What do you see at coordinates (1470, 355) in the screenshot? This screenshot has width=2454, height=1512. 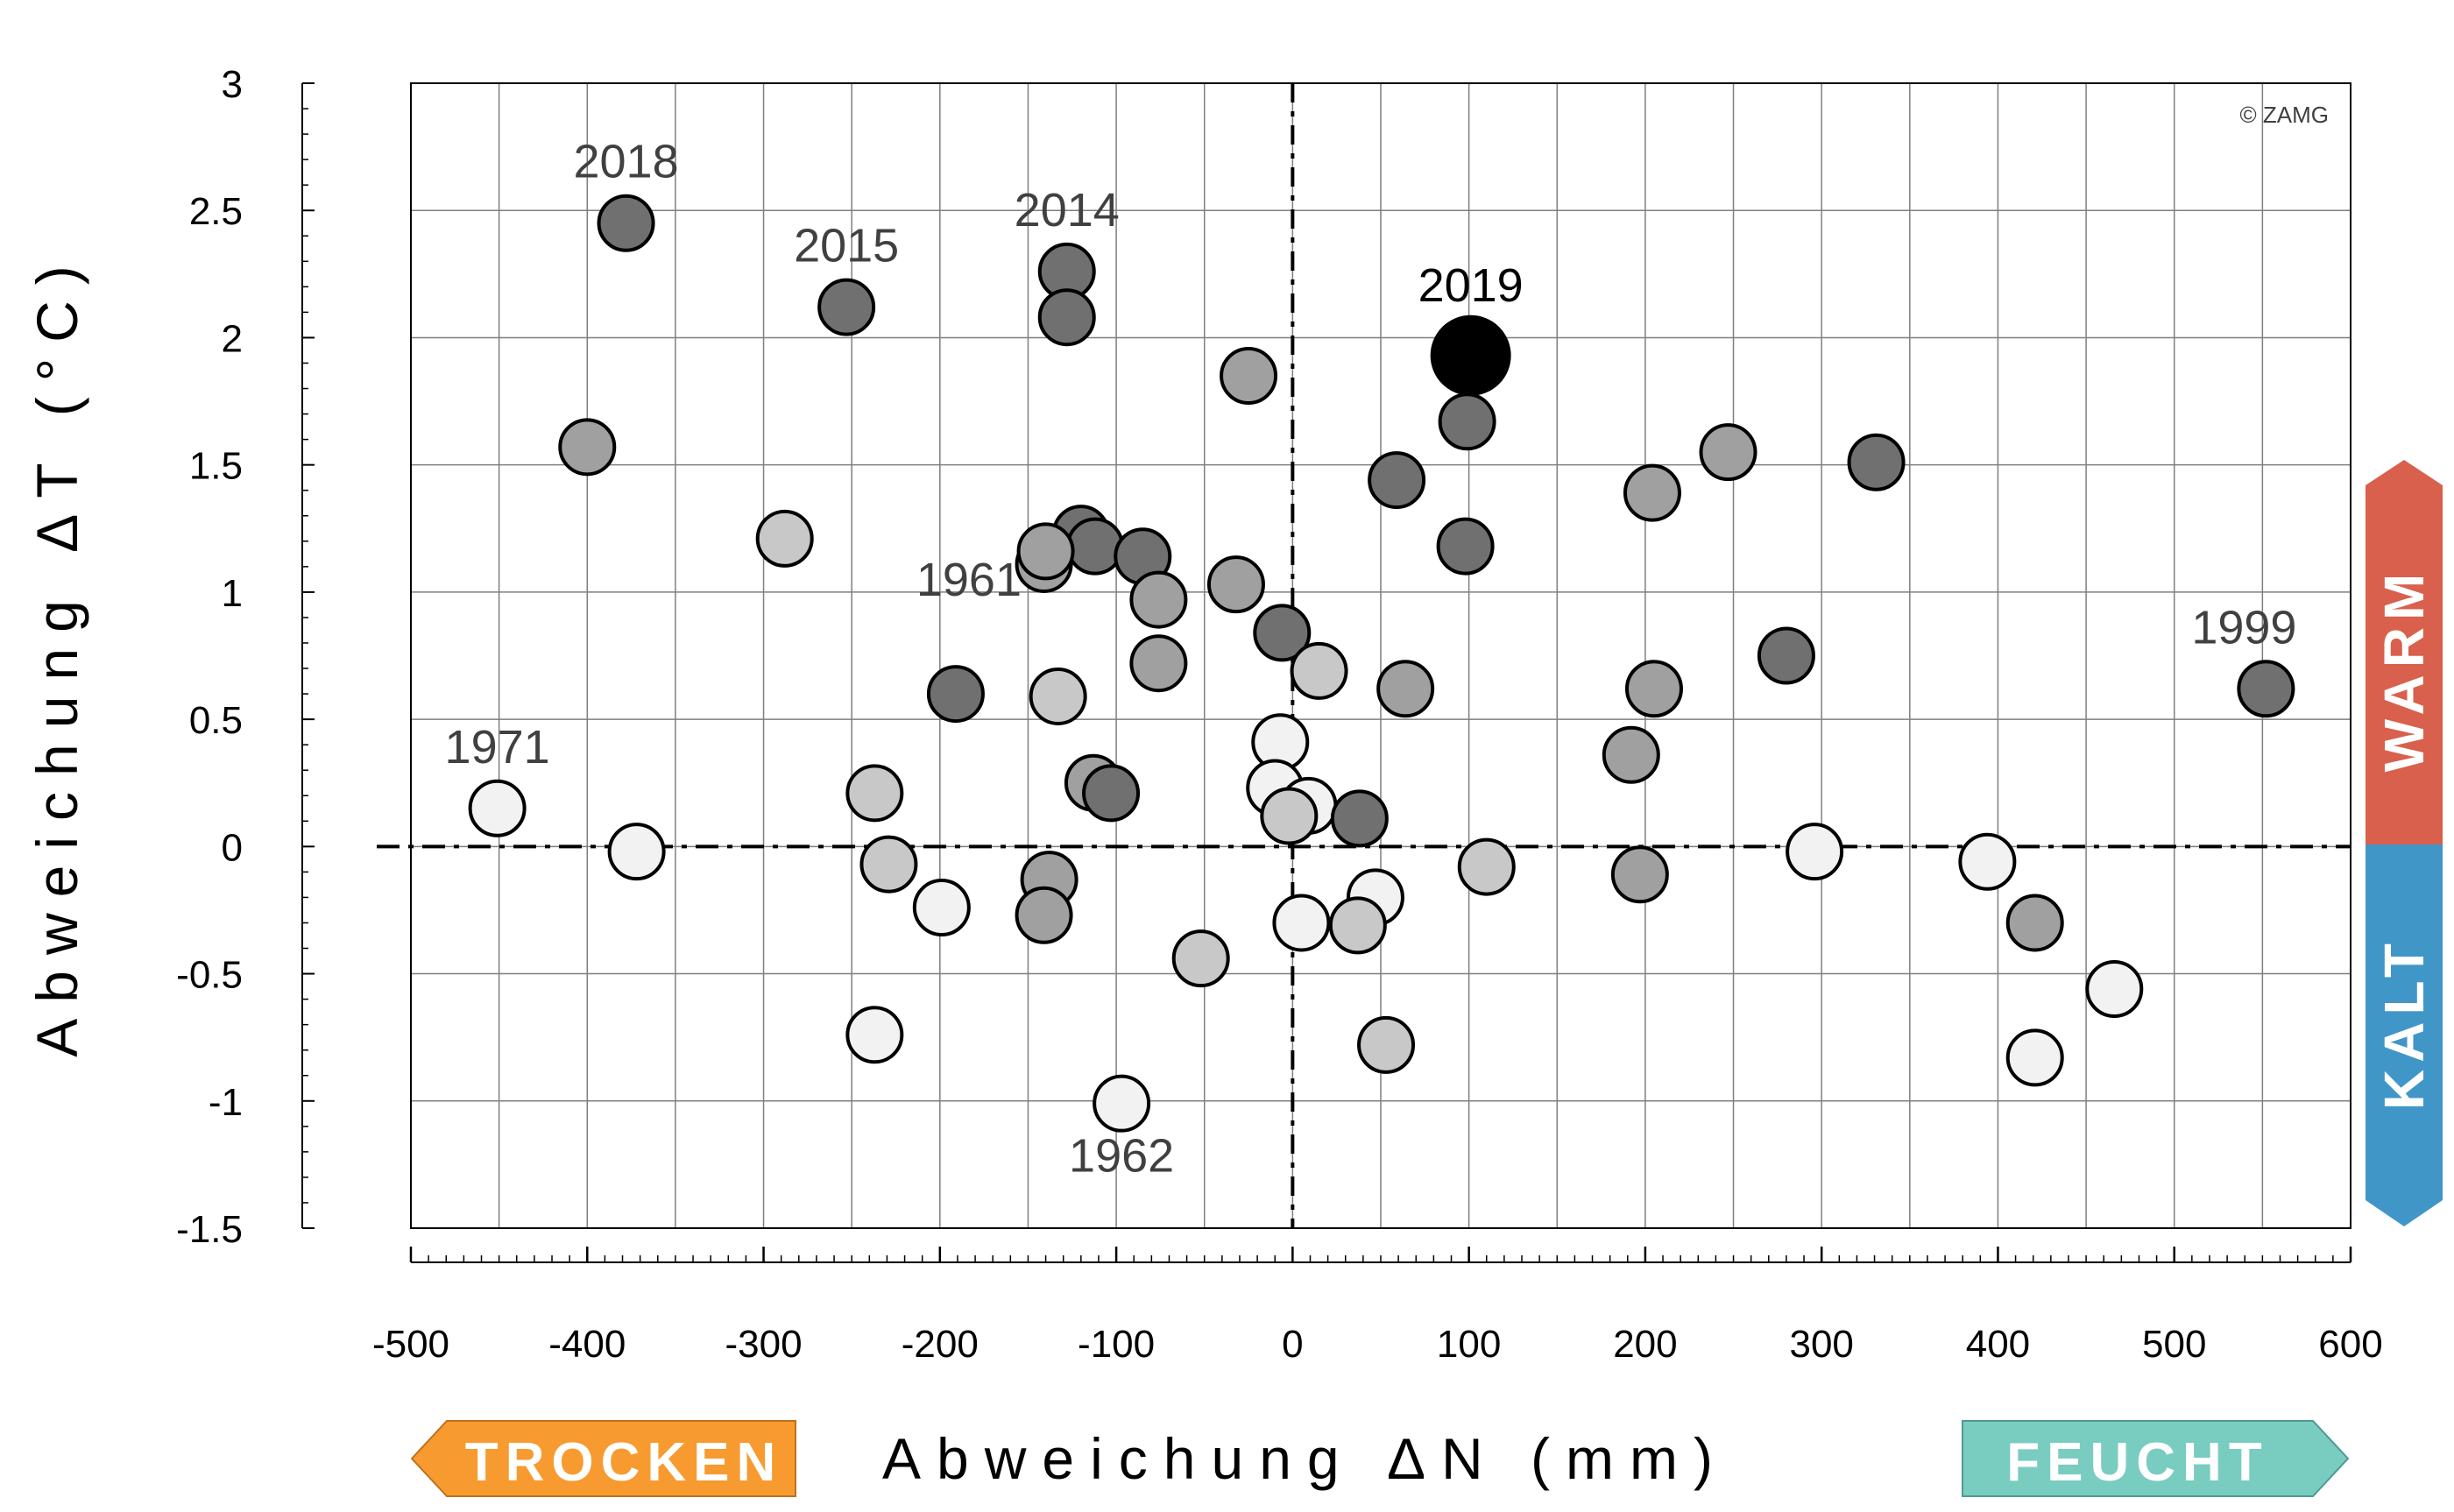 I see `highlight-point` at bounding box center [1470, 355].